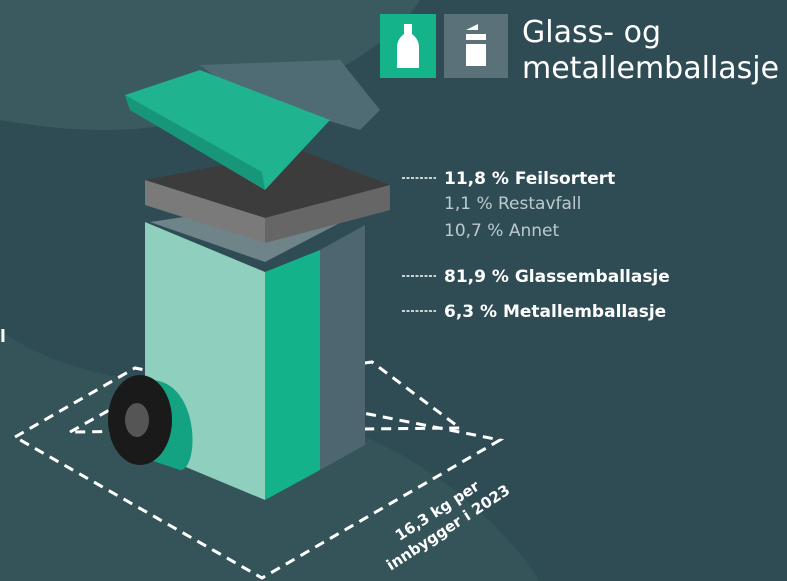 This screenshot has height=581, width=787. What do you see at coordinates (555, 312) in the screenshot?
I see `label: 6,3 % Metallemballasje` at bounding box center [555, 312].